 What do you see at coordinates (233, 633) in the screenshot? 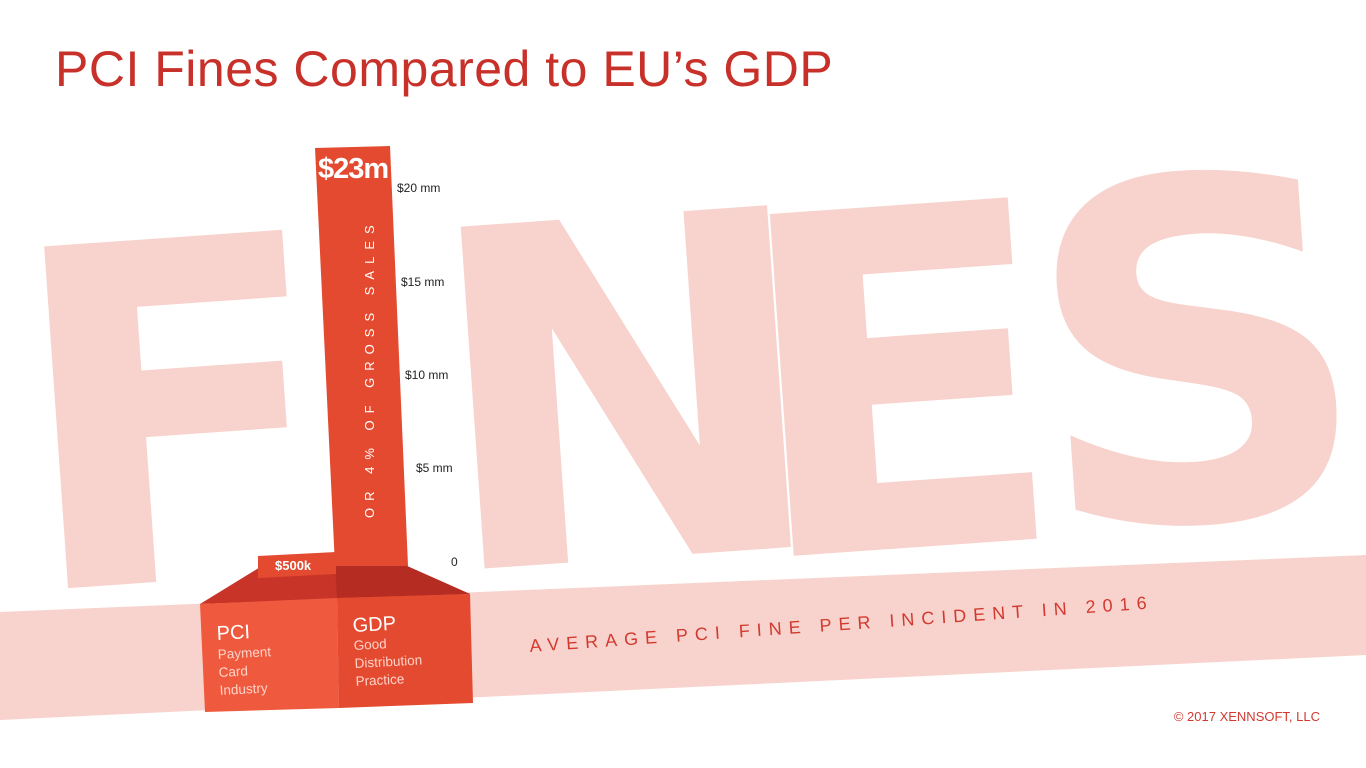
I see `category-label-pci: PCI` at bounding box center [233, 633].